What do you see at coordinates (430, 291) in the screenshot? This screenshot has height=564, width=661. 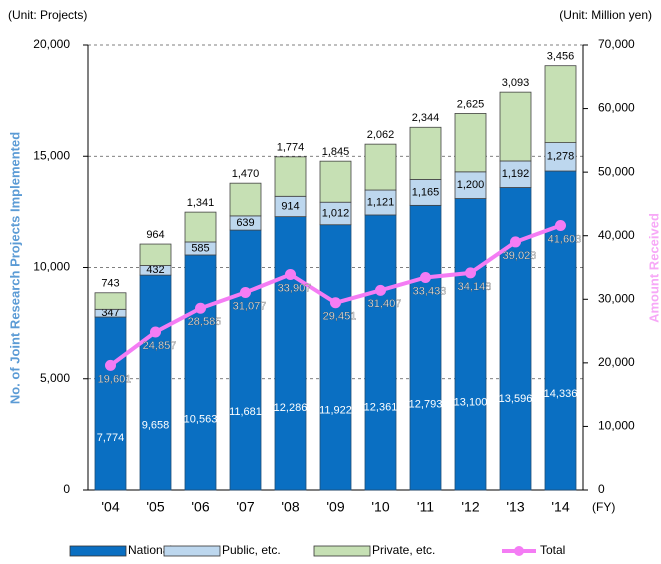 I see `data-label: 33,433` at bounding box center [430, 291].